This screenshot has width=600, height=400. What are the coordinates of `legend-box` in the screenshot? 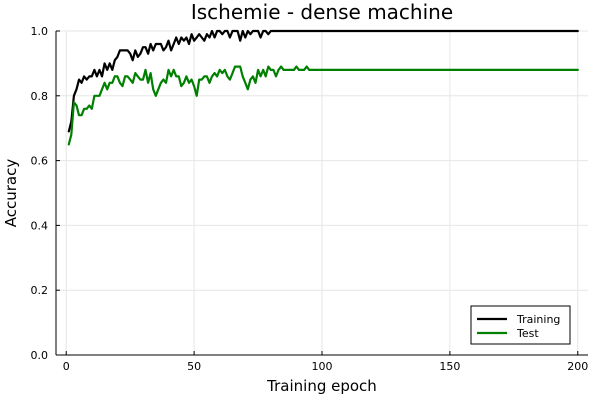 It's located at (520, 325).